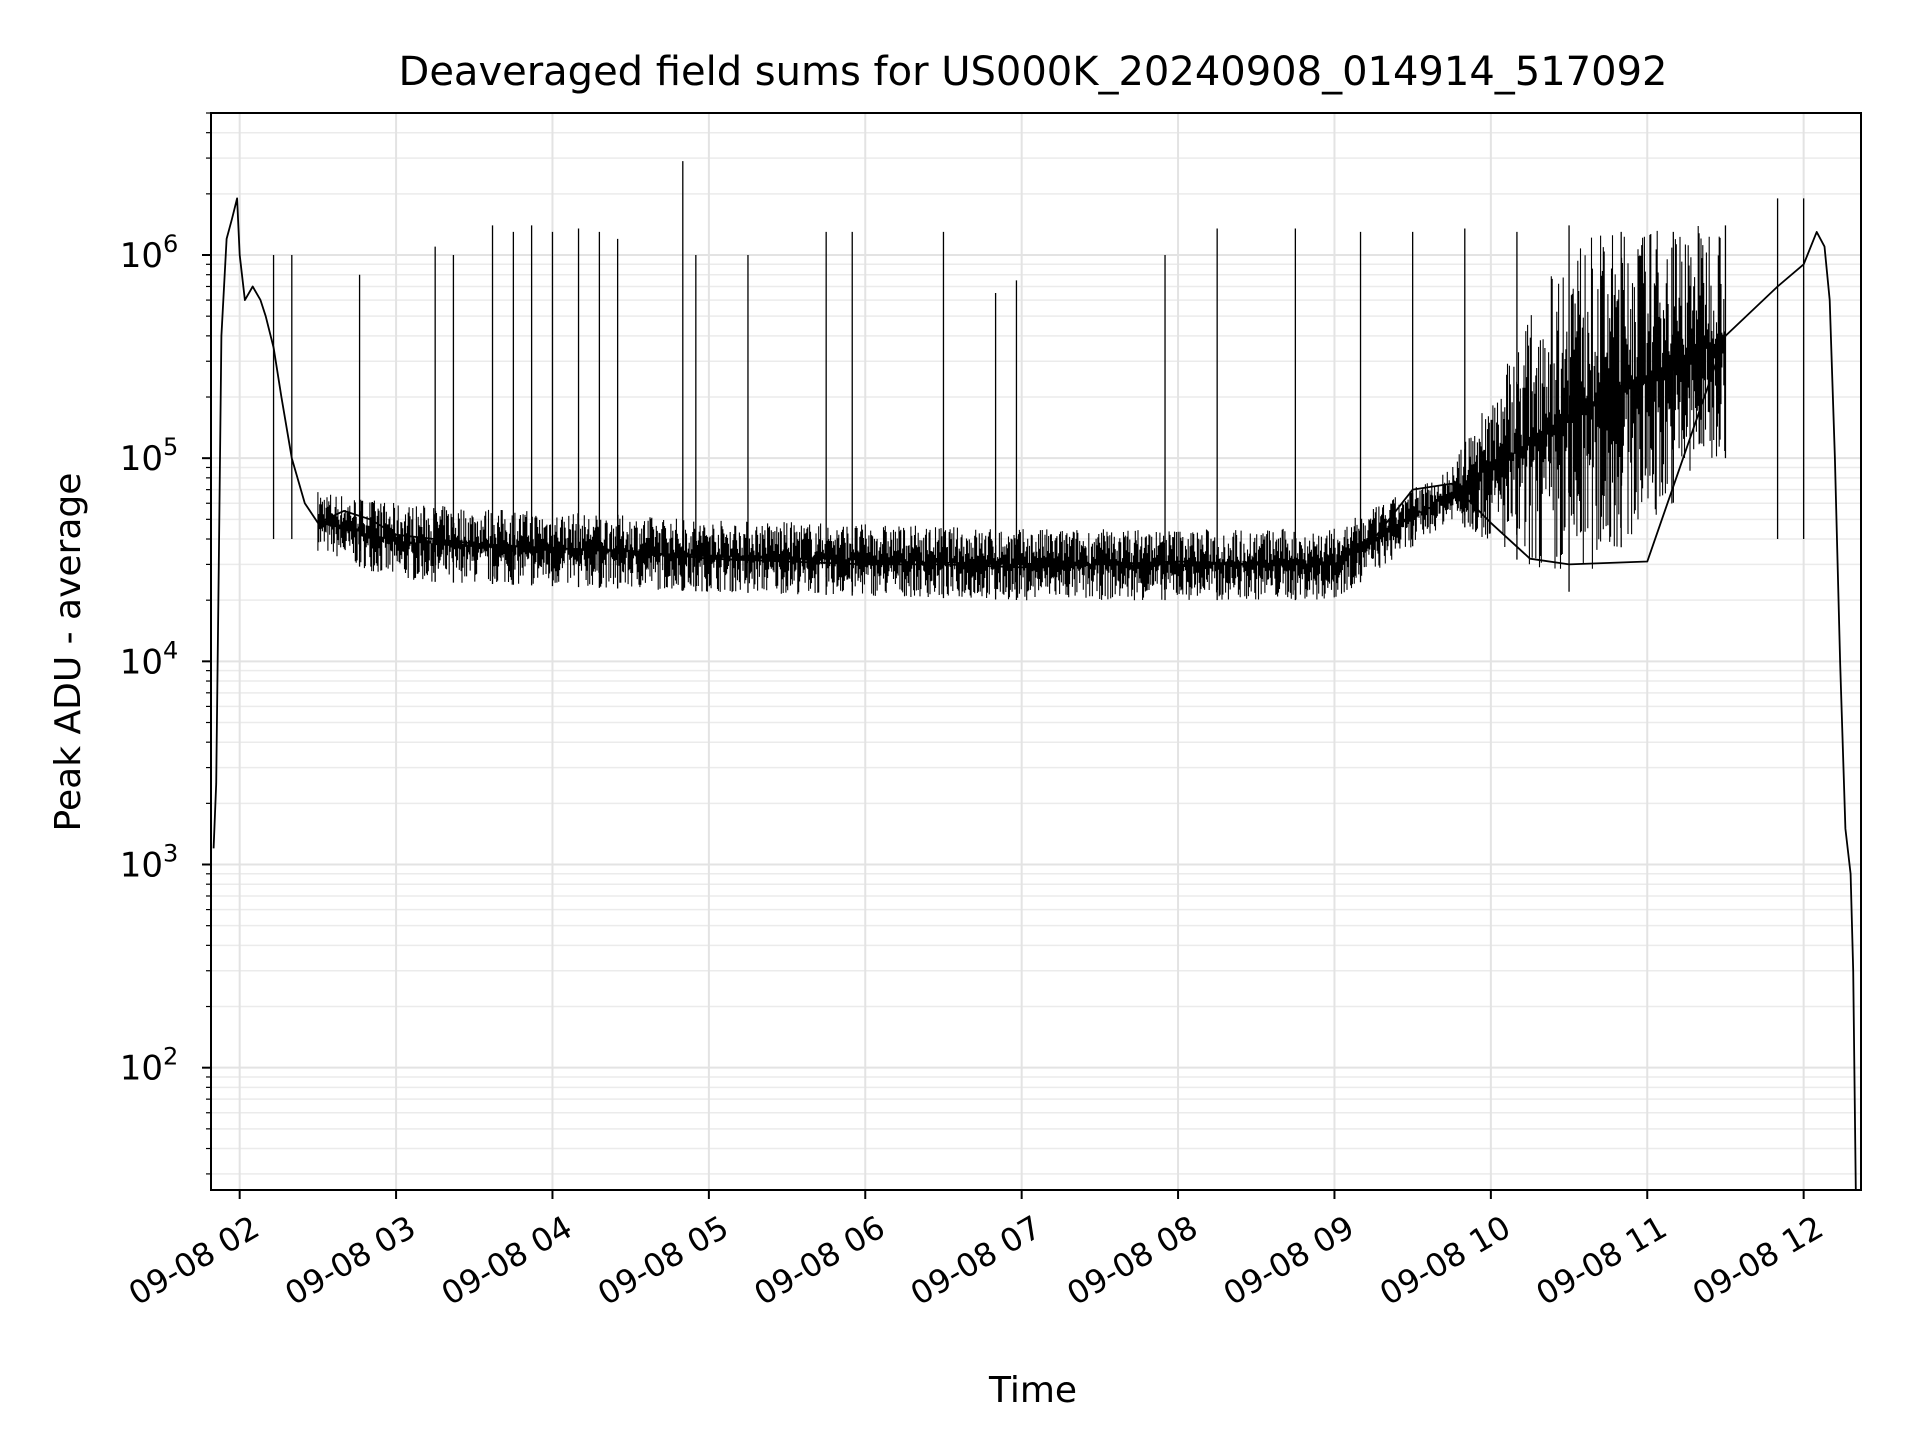 Image resolution: width=1920 pixels, height=1445 pixels. Describe the element at coordinates (149, 863) in the screenshot. I see `y-tick-label: 10³` at that location.